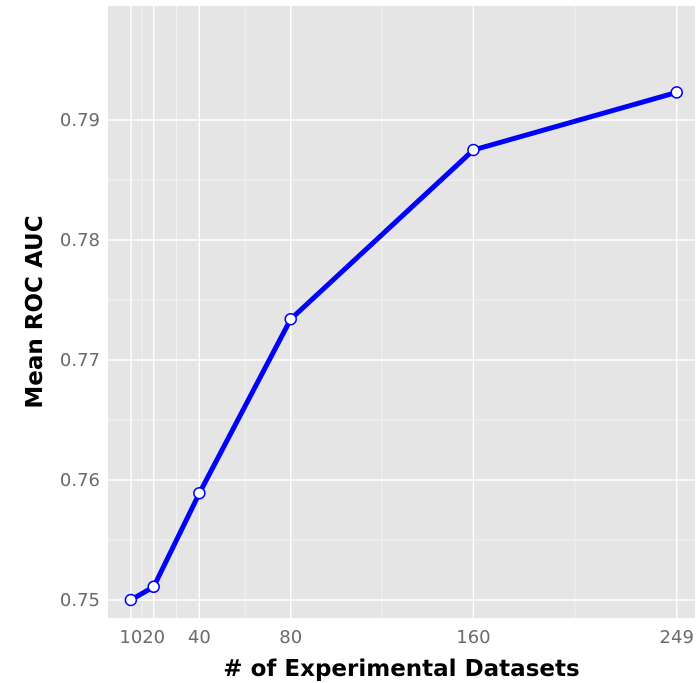 Image resolution: width=700 pixels, height=683 pixels. I want to click on x-tick-label: 160, so click(473, 637).